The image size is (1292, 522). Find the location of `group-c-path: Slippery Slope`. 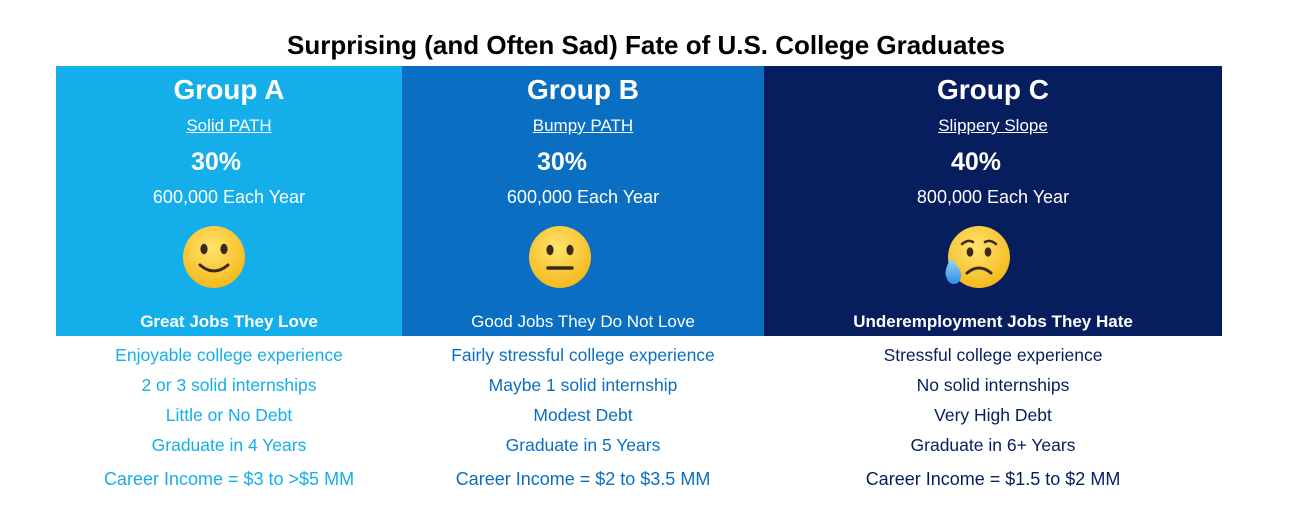

group-c-path: Slippery Slope is located at coordinates (993, 125).